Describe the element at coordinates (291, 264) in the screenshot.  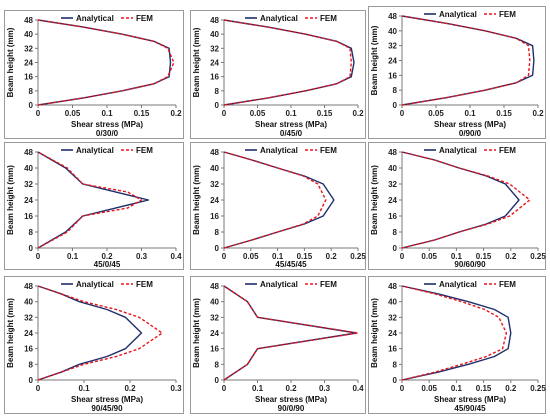
I see `chart-caption: 45/45/45` at that location.